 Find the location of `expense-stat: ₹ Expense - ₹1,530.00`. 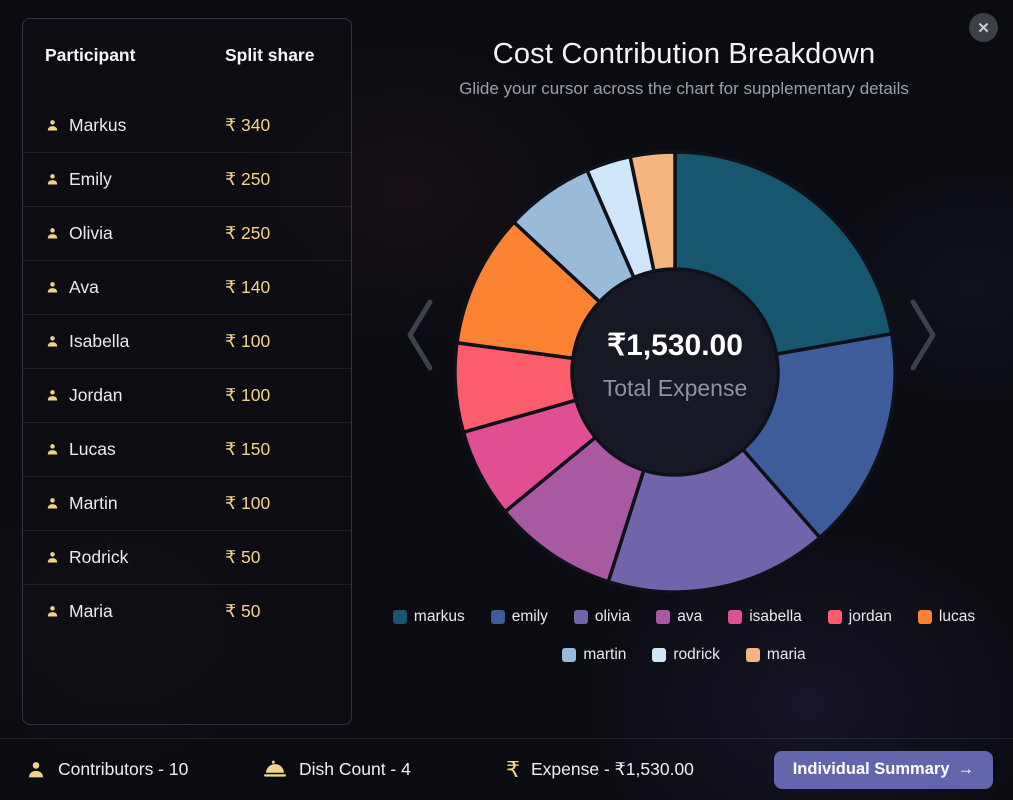

expense-stat: ₹ Expense - ₹1,530.00 is located at coordinates (600, 769).